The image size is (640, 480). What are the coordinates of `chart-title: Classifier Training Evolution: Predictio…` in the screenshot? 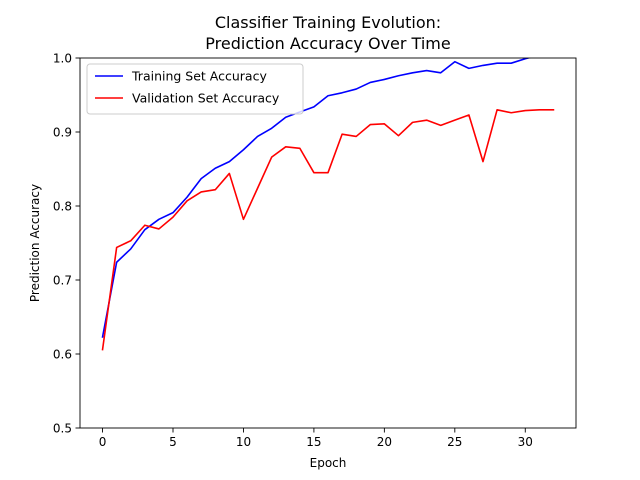 It's located at (327, 33).